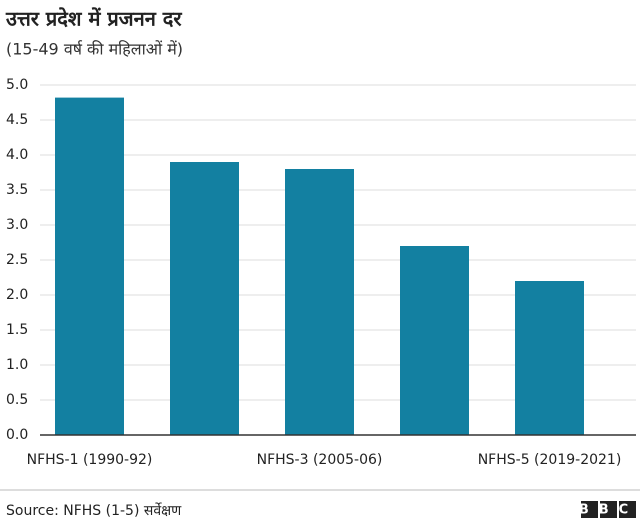  Describe the element at coordinates (17, 225) in the screenshot. I see `y-tick-label: 3.0` at that location.